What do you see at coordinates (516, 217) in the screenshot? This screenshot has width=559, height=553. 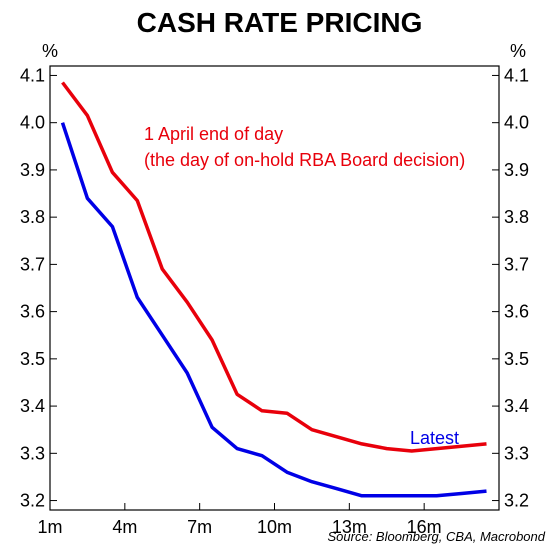 I see `y-tick-label-right: 3.8` at bounding box center [516, 217].